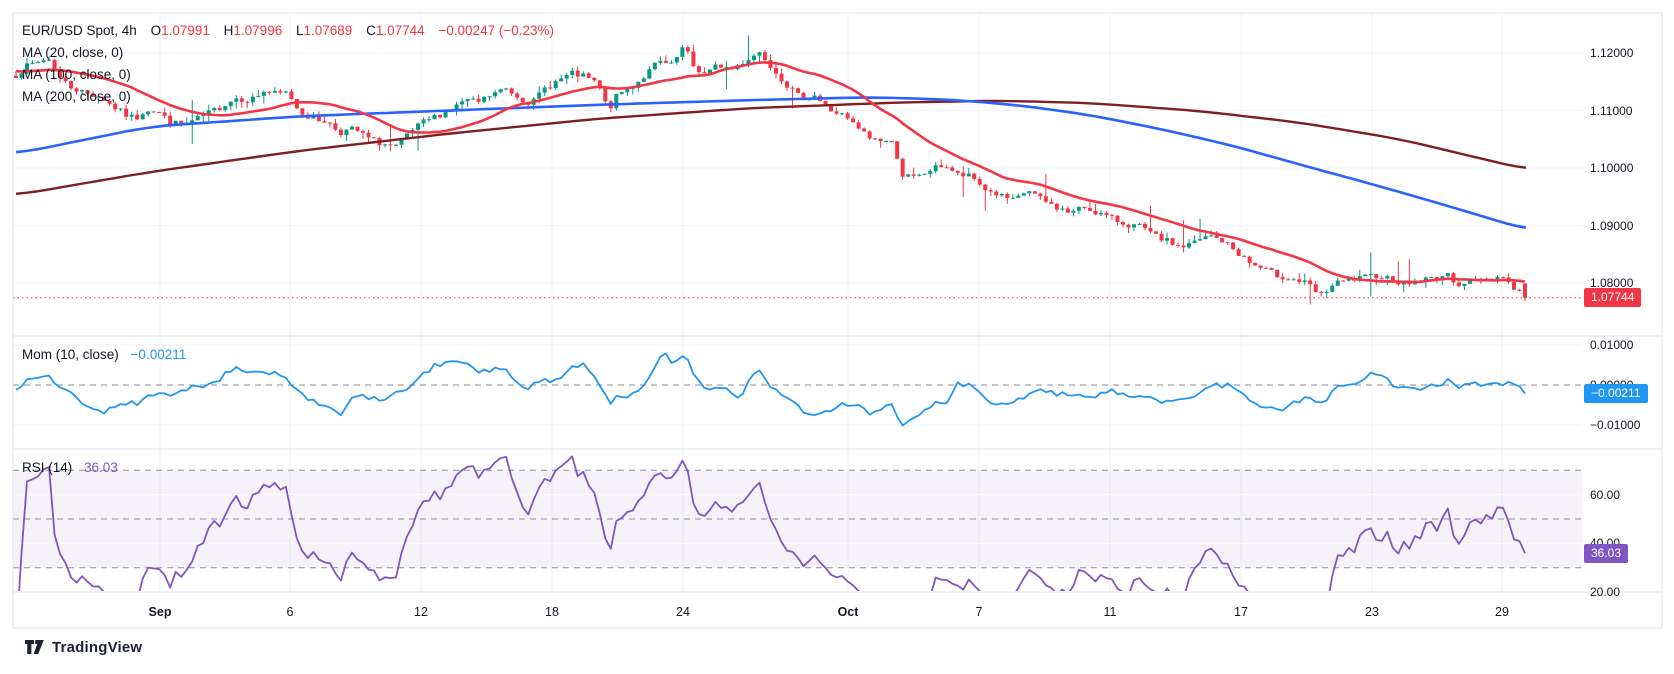  Describe the element at coordinates (1241, 612) in the screenshot. I see `time-axis-label: 17` at that location.